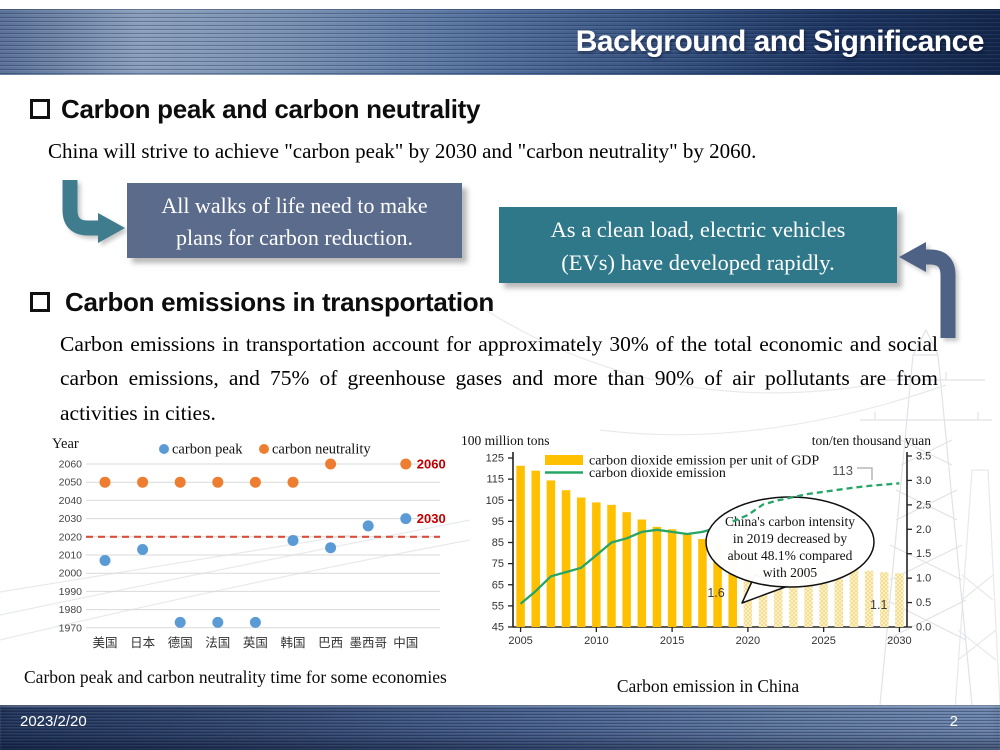 The width and height of the screenshot is (1000, 750). What do you see at coordinates (321, 450) in the screenshot?
I see `legend-label: carbon neutrality` at bounding box center [321, 450].